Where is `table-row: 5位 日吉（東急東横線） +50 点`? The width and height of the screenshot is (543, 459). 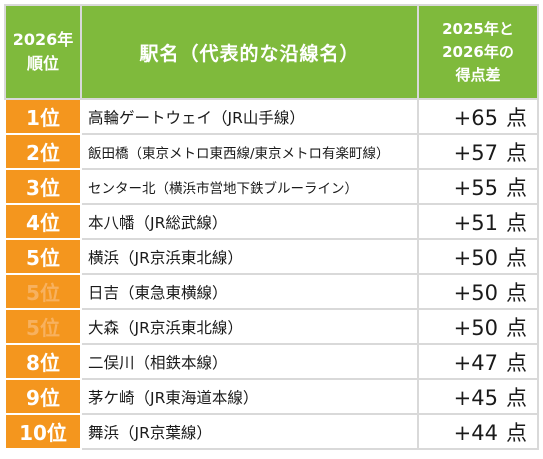 table-row: 5位 日吉（東急東横線） +50 点 is located at coordinates (271, 291).